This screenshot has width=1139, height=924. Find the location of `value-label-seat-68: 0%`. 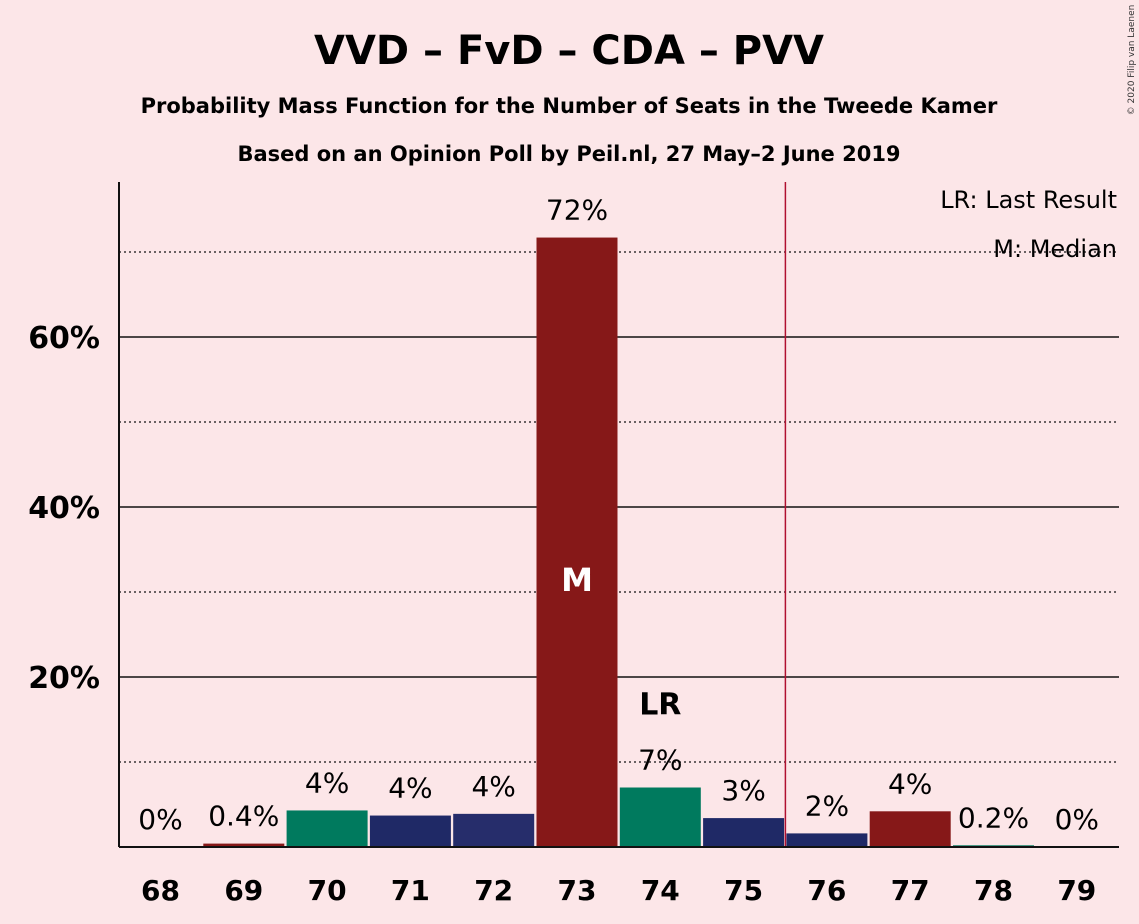

value-label-seat-68: 0% is located at coordinates (160, 819).